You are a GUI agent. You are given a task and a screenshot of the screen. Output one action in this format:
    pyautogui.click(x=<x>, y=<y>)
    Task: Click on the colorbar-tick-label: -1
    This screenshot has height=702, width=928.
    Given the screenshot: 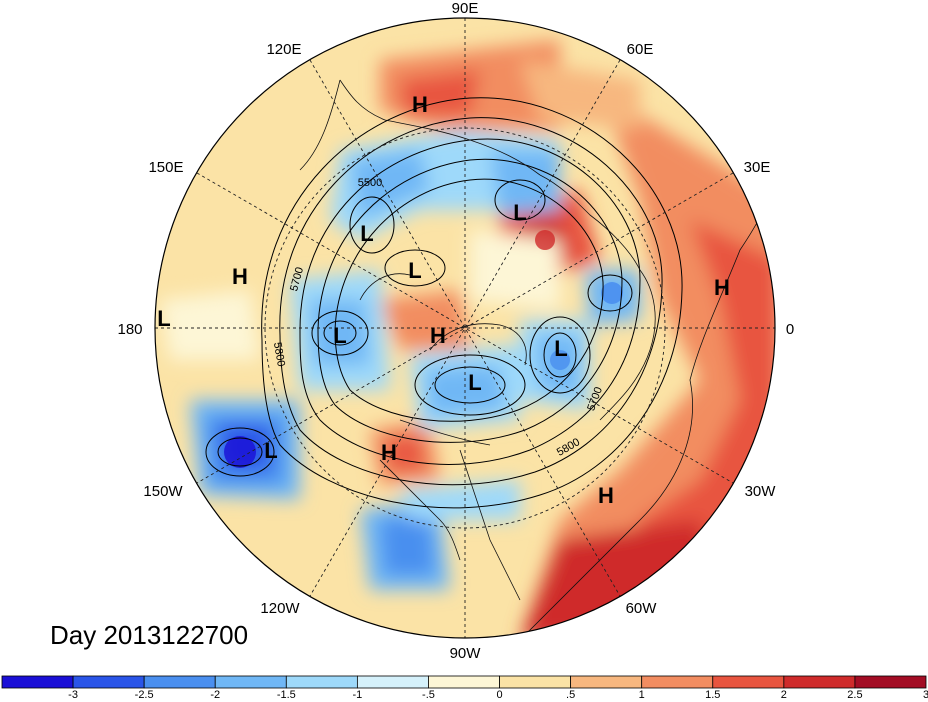 What is the action you would take?
    pyautogui.click(x=357, y=695)
    